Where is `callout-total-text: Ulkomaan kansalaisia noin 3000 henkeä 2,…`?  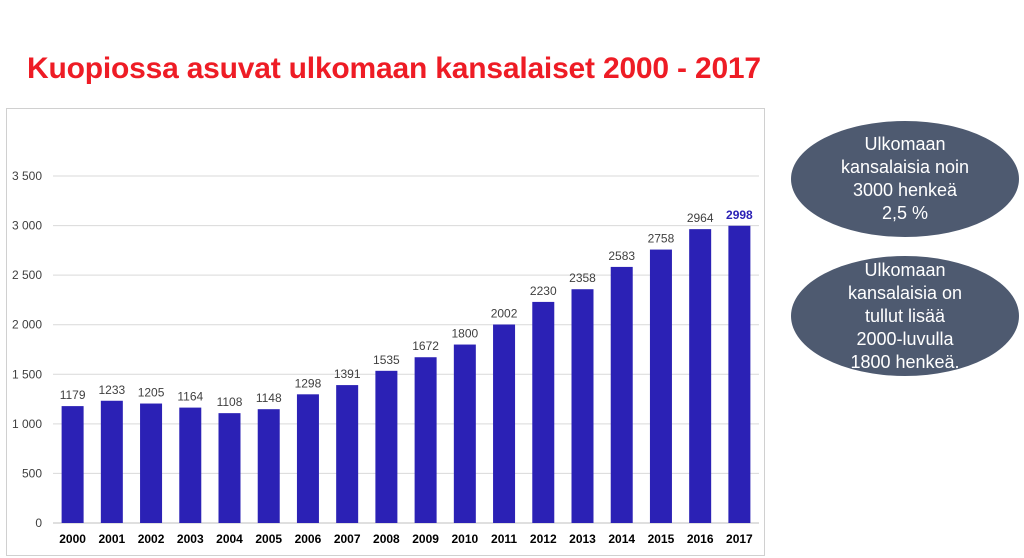 callout-total-text: Ulkomaan kansalaisia noin 3000 henkeä 2,… is located at coordinates (905, 178).